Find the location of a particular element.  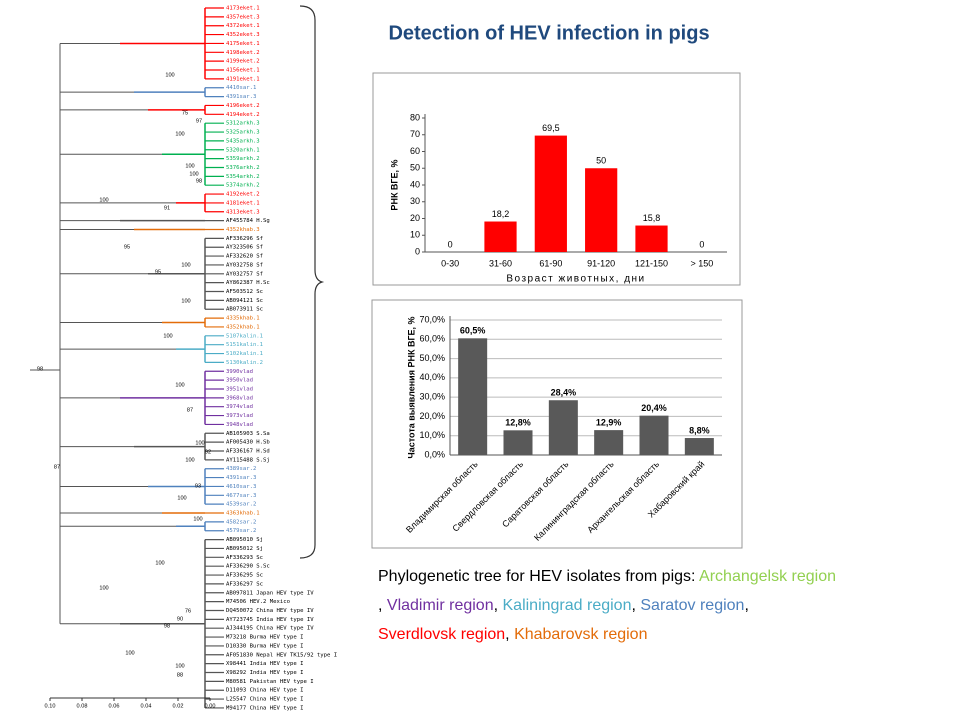

slide-title: Detection of HEV infection in pigs is located at coordinates (548, 33).